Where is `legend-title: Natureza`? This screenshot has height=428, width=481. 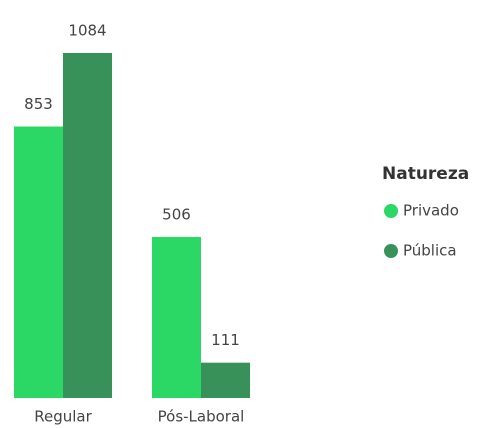 legend-title: Natureza is located at coordinates (425, 174).